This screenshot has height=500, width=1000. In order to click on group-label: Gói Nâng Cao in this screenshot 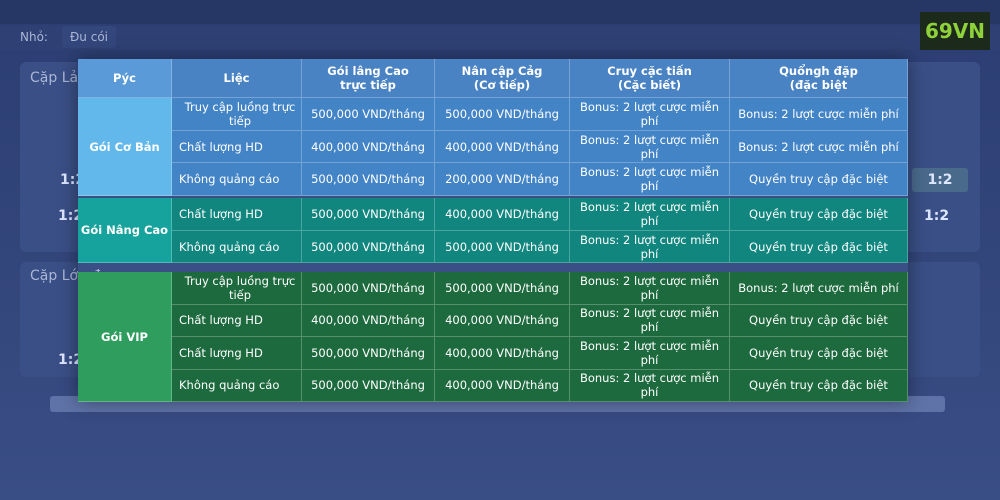, I will do `click(125, 231)`.